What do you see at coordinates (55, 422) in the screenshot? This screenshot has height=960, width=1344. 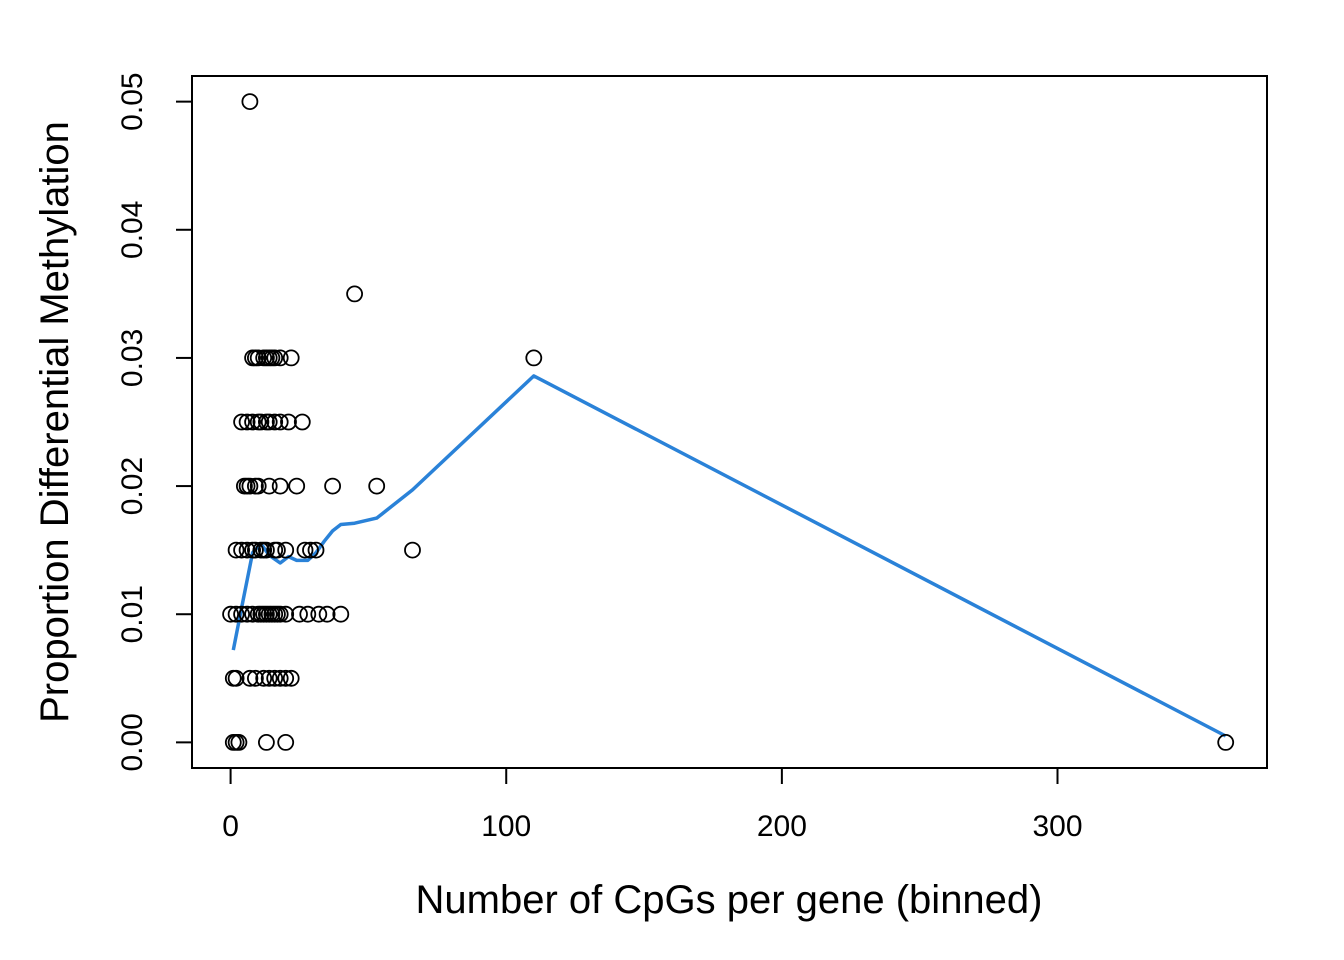 I see `y-axis-title: Proportion Differential Methylation` at bounding box center [55, 422].